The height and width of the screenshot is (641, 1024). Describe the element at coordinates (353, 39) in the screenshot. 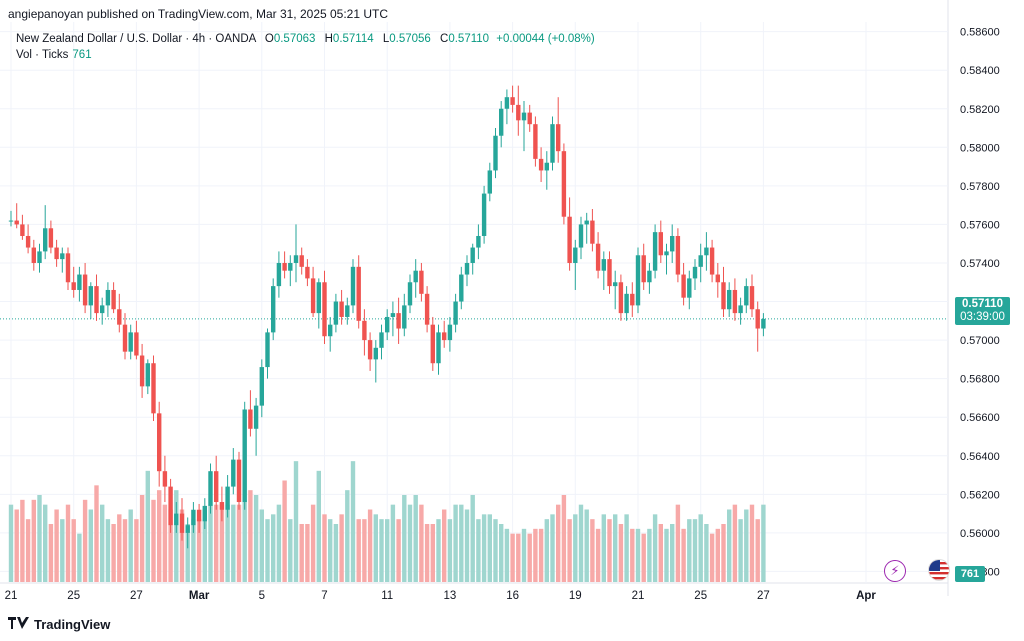

I see `high-value: 0.57114` at that location.